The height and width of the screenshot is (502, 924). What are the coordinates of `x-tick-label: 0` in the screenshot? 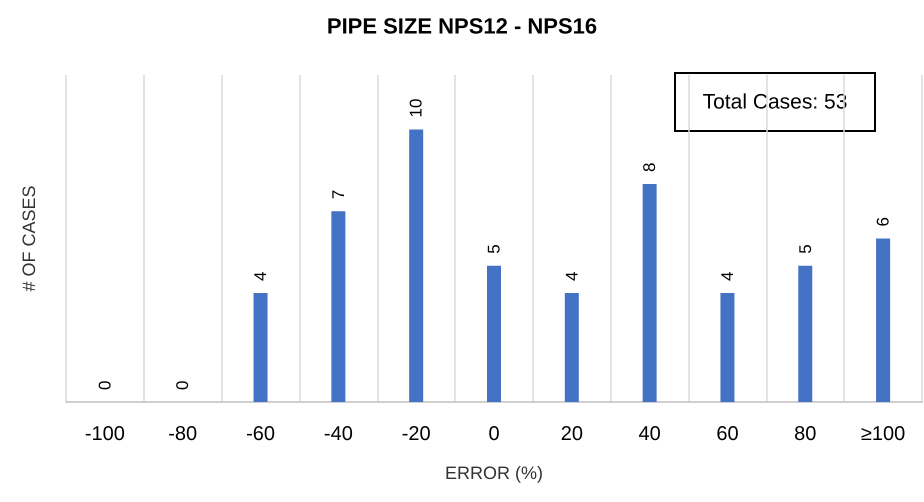 It's located at (494, 434).